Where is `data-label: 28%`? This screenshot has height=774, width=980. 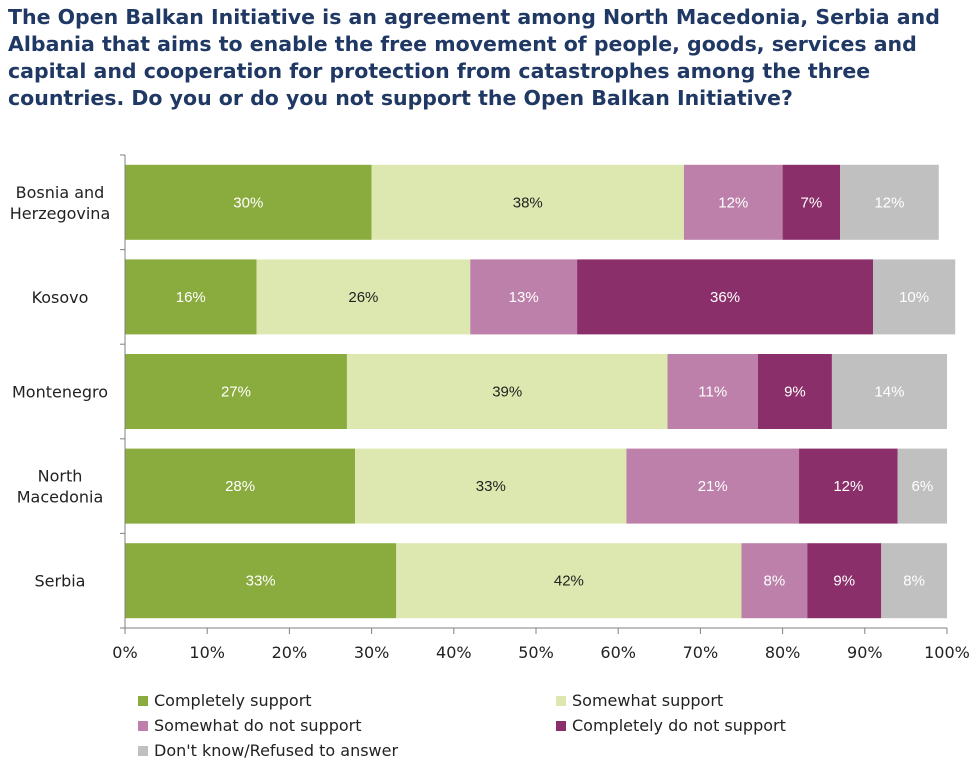
data-label: 28% is located at coordinates (240, 486).